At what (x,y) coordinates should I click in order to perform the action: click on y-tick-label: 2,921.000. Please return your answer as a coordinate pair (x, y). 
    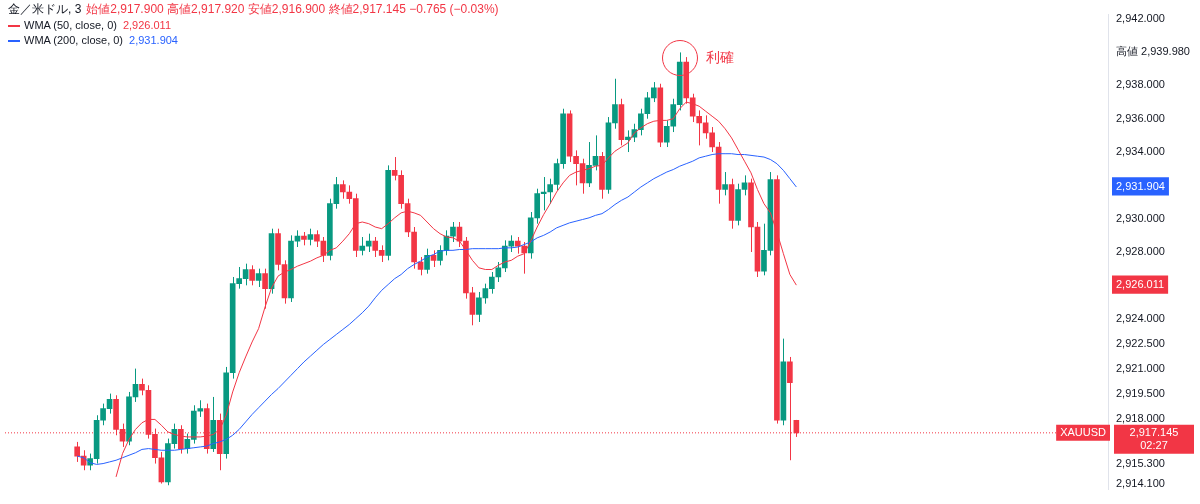
    Looking at the image, I should click on (1140, 367).